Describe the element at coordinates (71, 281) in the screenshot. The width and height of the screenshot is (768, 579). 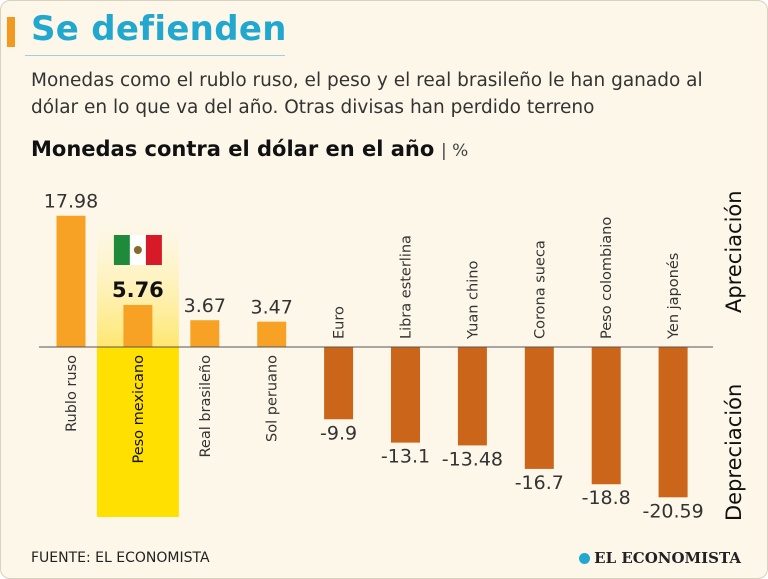
I see `bar-rublo-ruso` at that location.